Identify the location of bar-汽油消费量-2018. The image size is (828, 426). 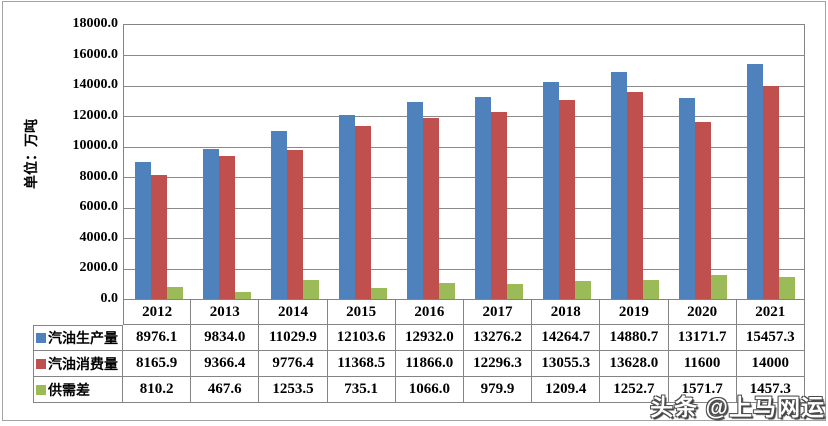
(567, 199).